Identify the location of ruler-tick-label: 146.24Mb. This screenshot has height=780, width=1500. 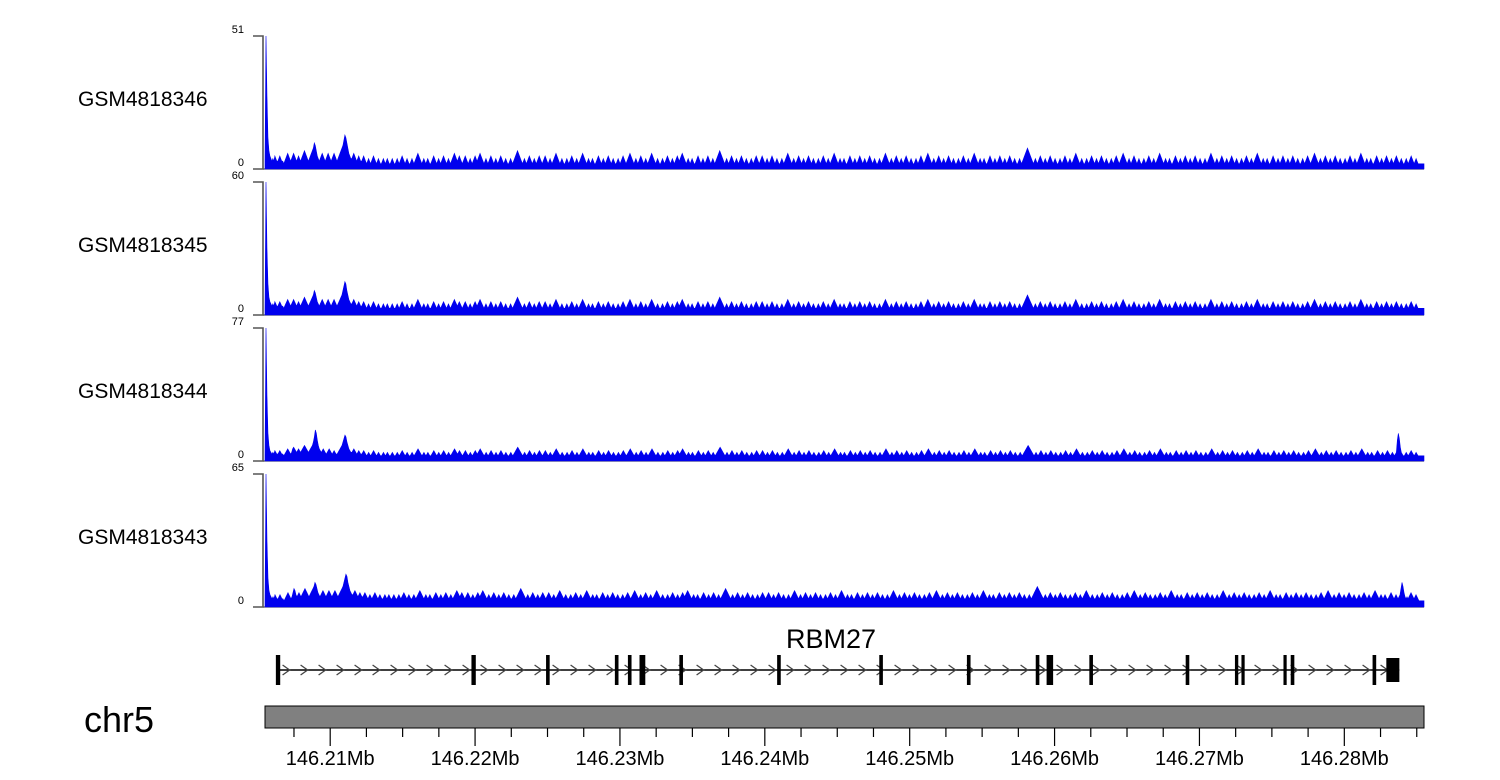
(765, 759).